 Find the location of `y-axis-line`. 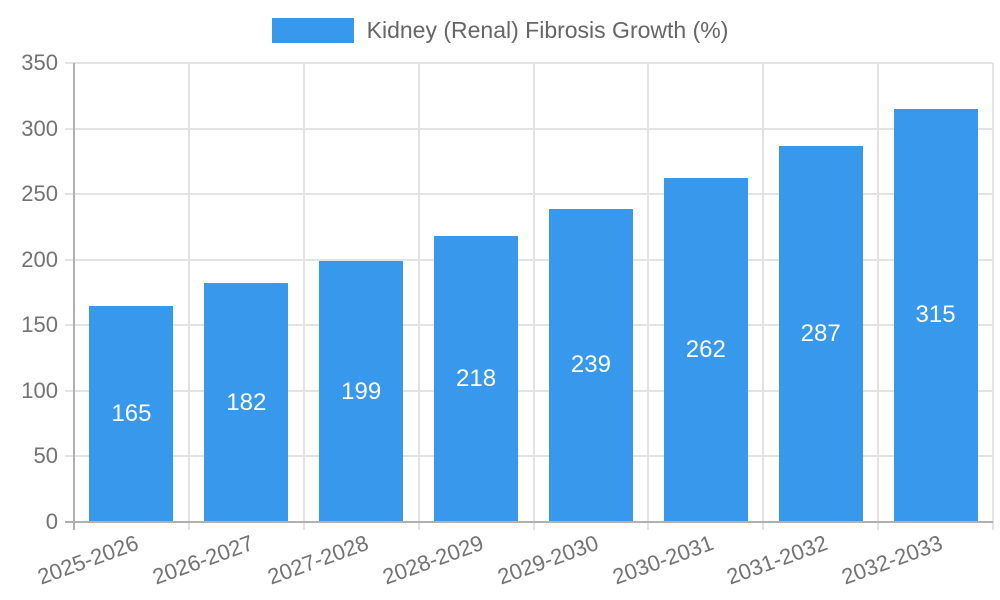

y-axis-line is located at coordinates (74, 296).